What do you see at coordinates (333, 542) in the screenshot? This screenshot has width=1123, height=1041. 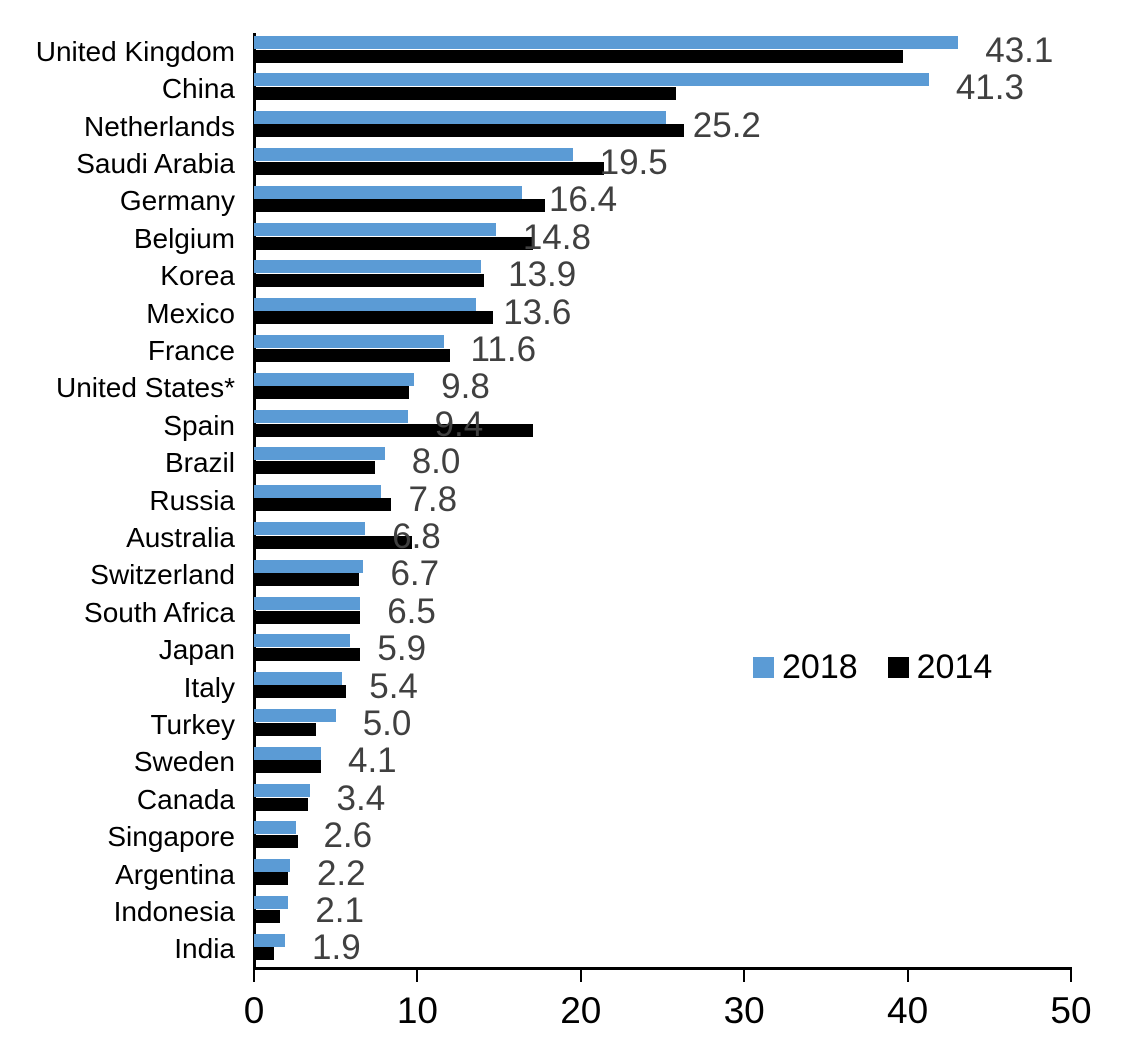 I see `bar-2014-australia` at bounding box center [333, 542].